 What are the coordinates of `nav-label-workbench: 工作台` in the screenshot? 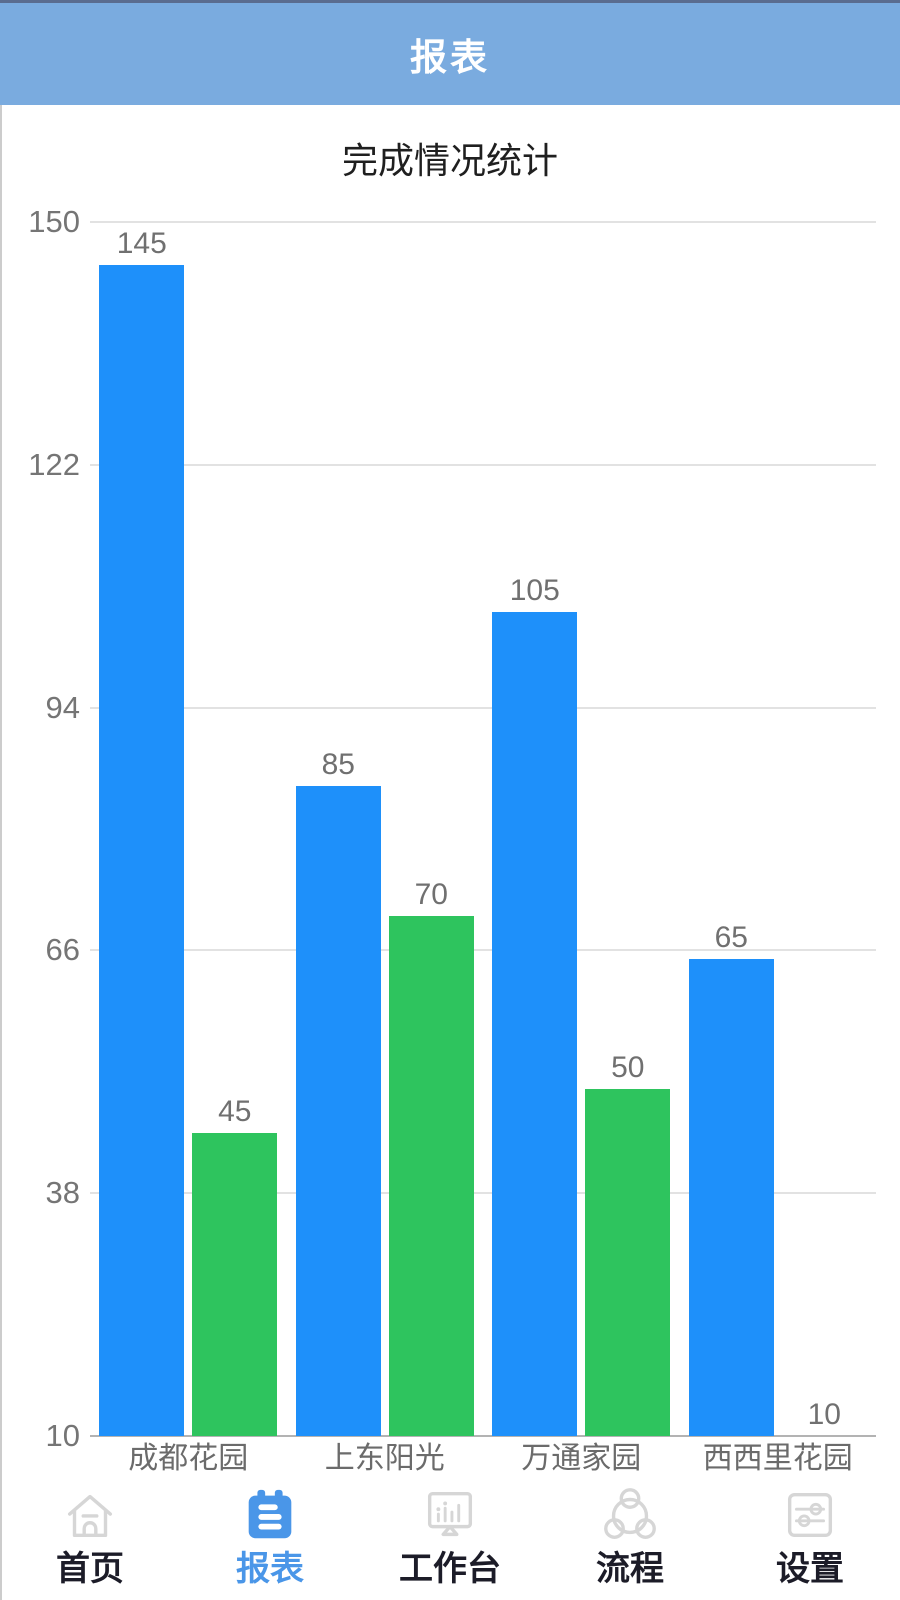 It's located at (450, 1569).